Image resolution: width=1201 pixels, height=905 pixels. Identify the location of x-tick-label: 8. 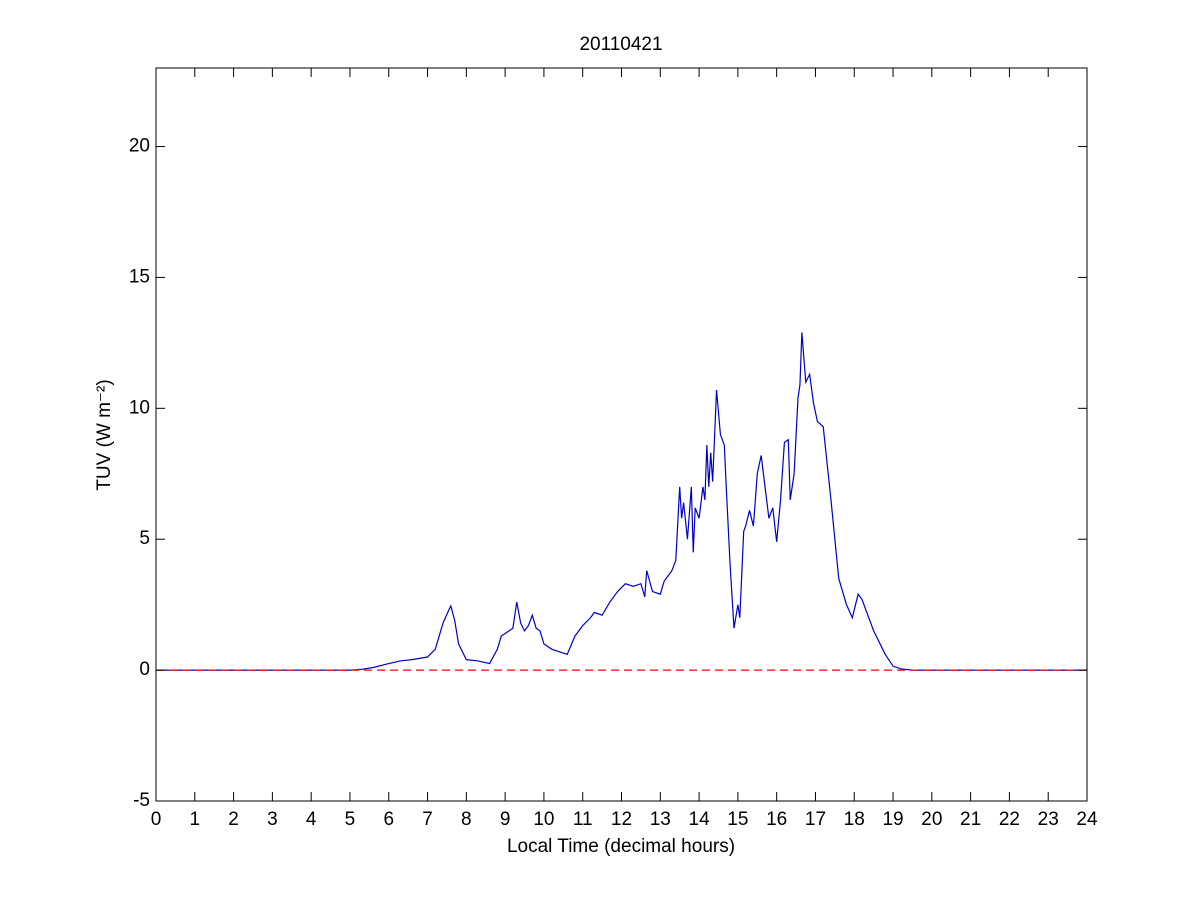
(466, 819).